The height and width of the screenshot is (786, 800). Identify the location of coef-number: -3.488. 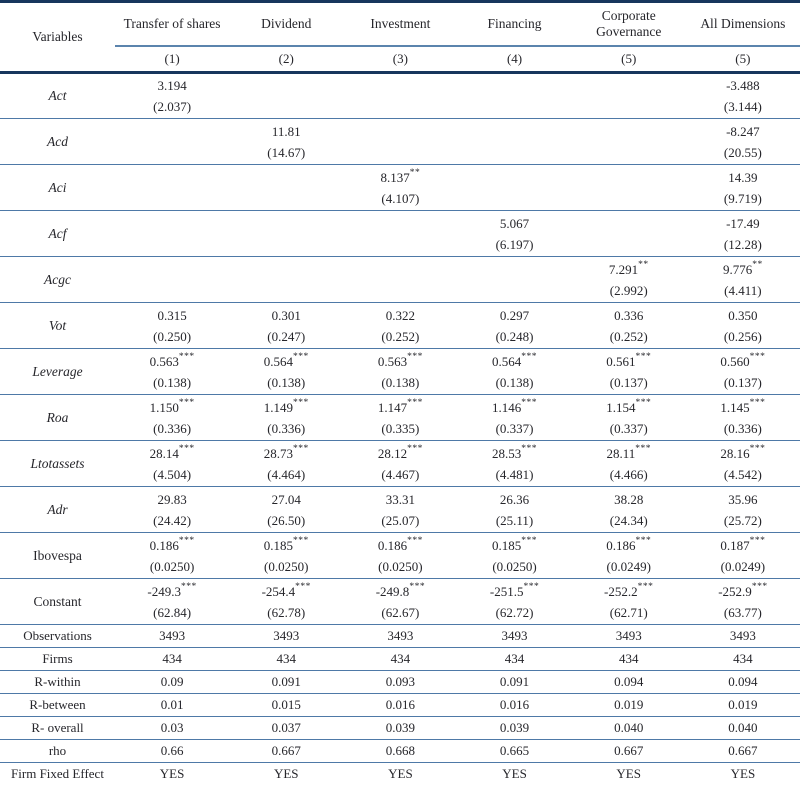
(743, 85).